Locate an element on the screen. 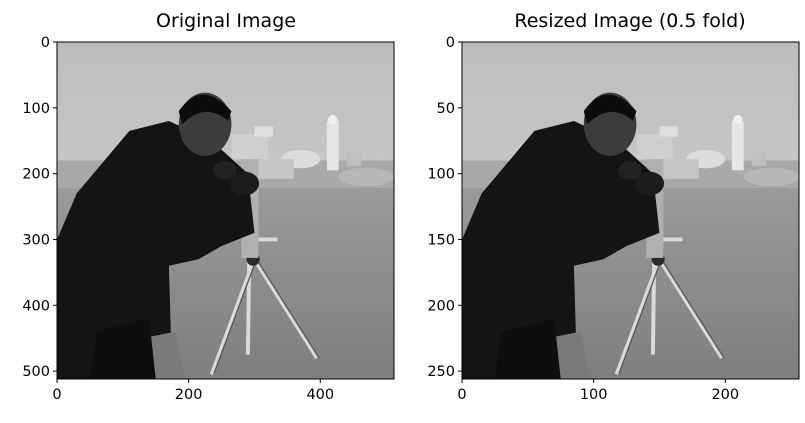 The width and height of the screenshot is (805, 423). y-tick-label: 50 is located at coordinates (446, 109).